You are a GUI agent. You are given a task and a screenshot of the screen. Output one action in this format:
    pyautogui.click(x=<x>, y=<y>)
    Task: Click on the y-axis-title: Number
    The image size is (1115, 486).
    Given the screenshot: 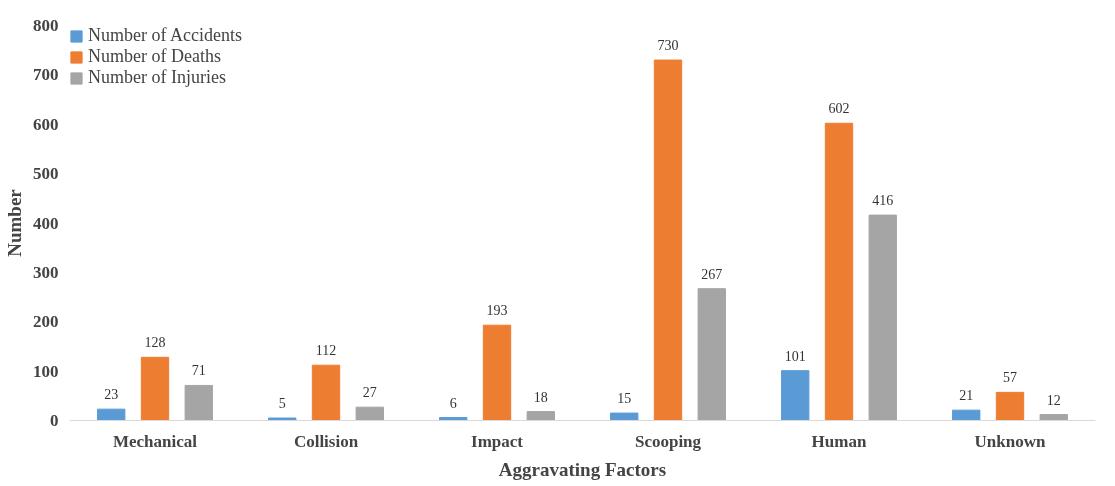 What is the action you would take?
    pyautogui.click(x=14, y=222)
    